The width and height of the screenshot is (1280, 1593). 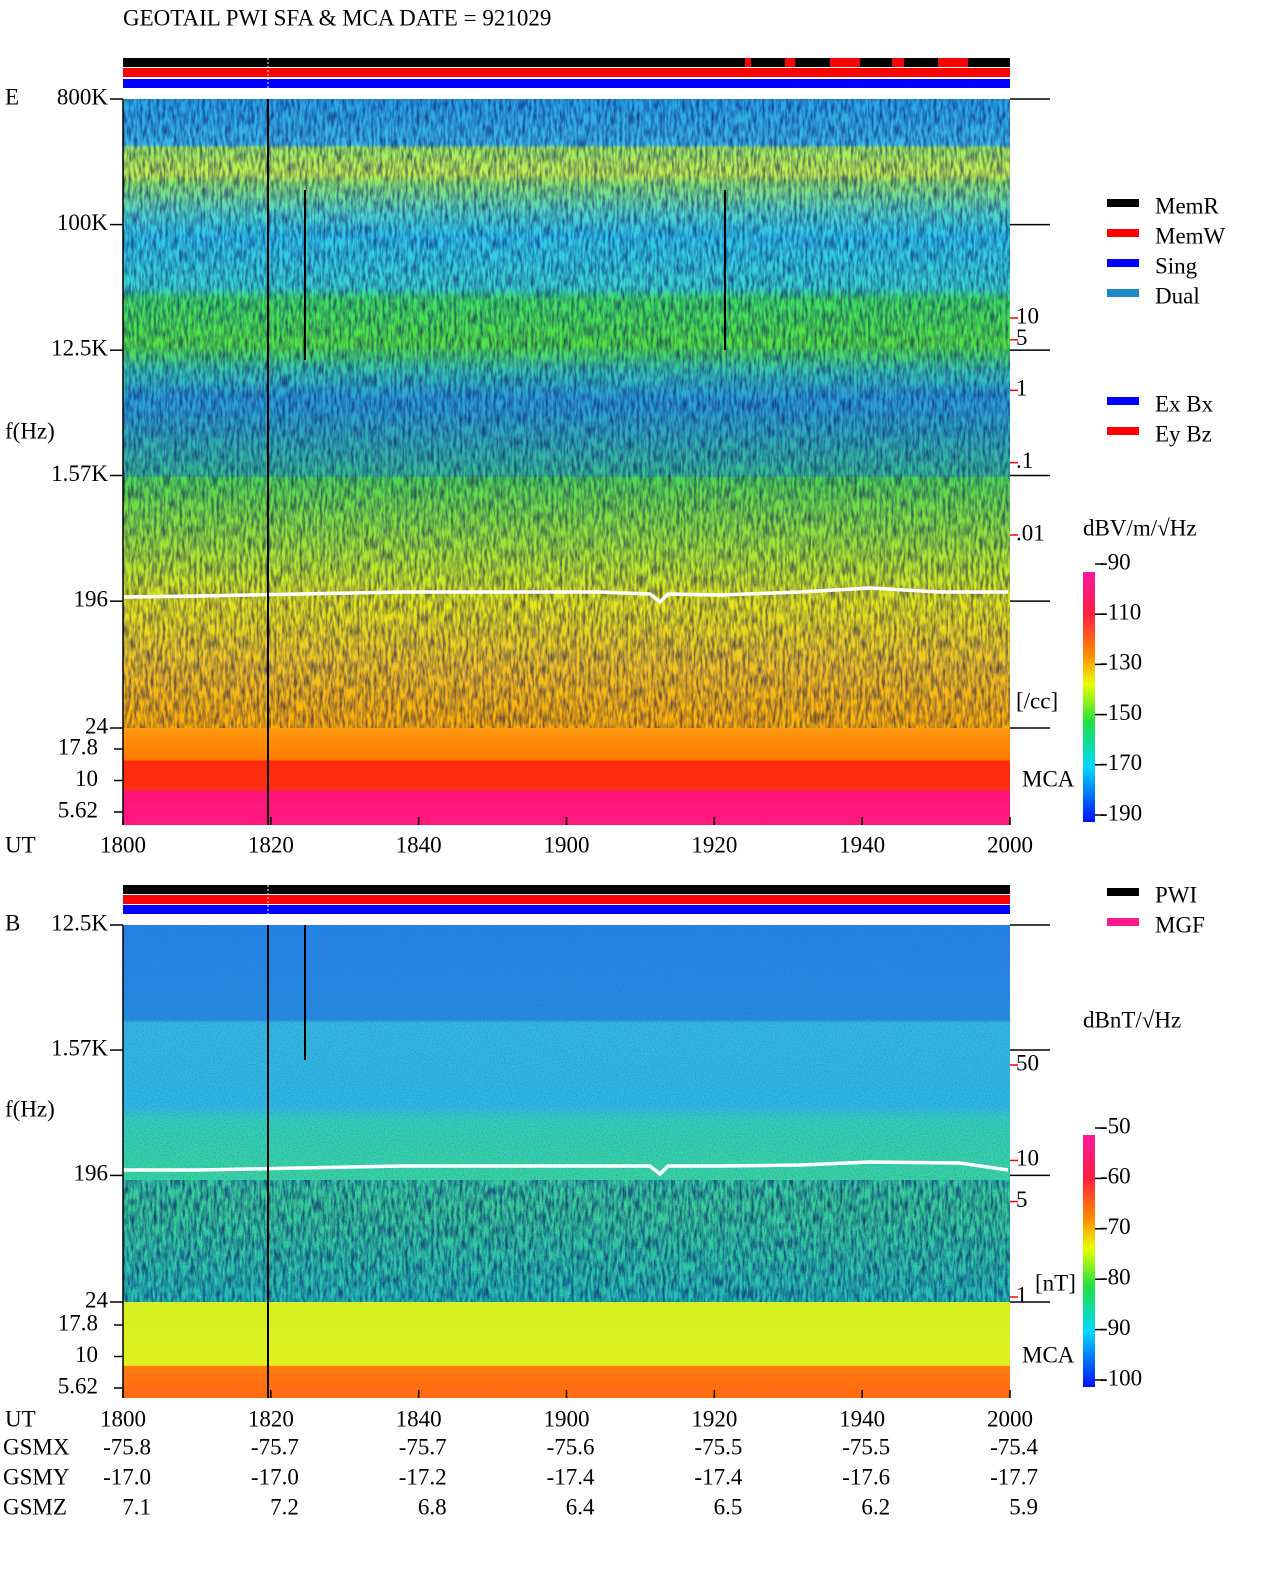 I want to click on panel-label: B, so click(x=12, y=922).